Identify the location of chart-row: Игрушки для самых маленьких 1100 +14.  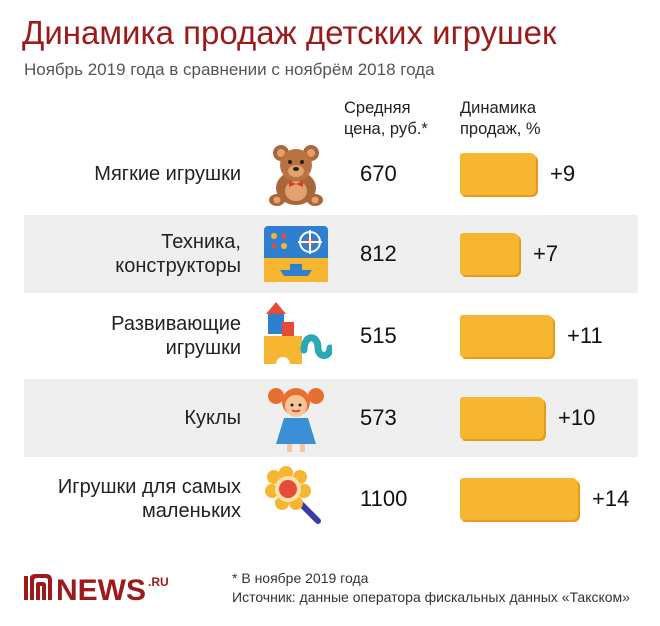
(331, 499).